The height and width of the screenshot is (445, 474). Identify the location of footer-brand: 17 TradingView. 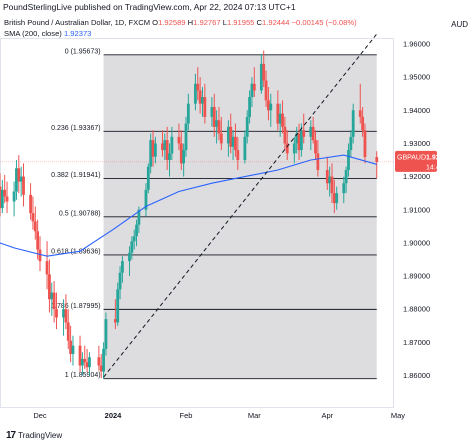
(34, 435).